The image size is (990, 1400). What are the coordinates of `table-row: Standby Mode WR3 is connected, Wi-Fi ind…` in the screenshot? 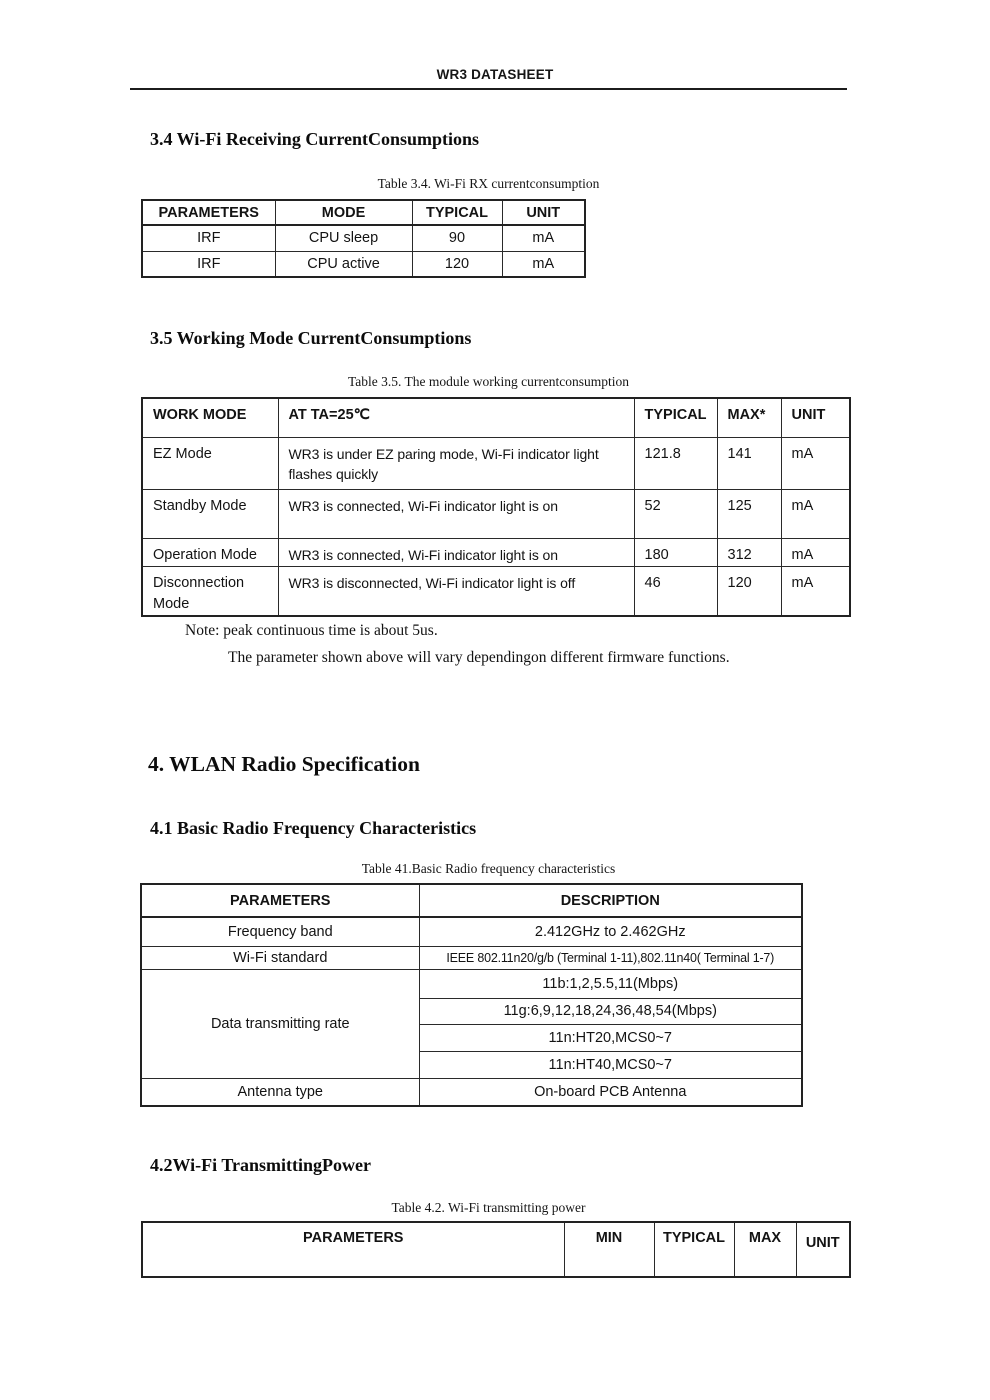 It's located at (496, 513).